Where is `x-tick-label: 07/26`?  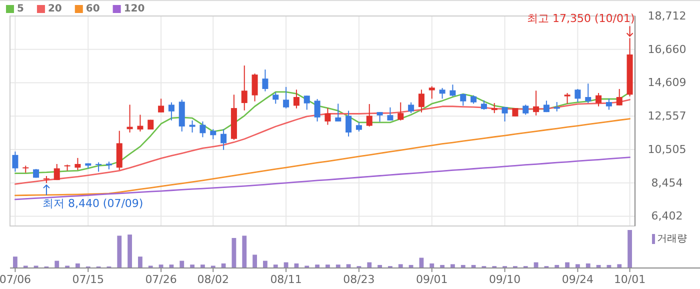
x-tick-label: 07/26 is located at coordinates (161, 279).